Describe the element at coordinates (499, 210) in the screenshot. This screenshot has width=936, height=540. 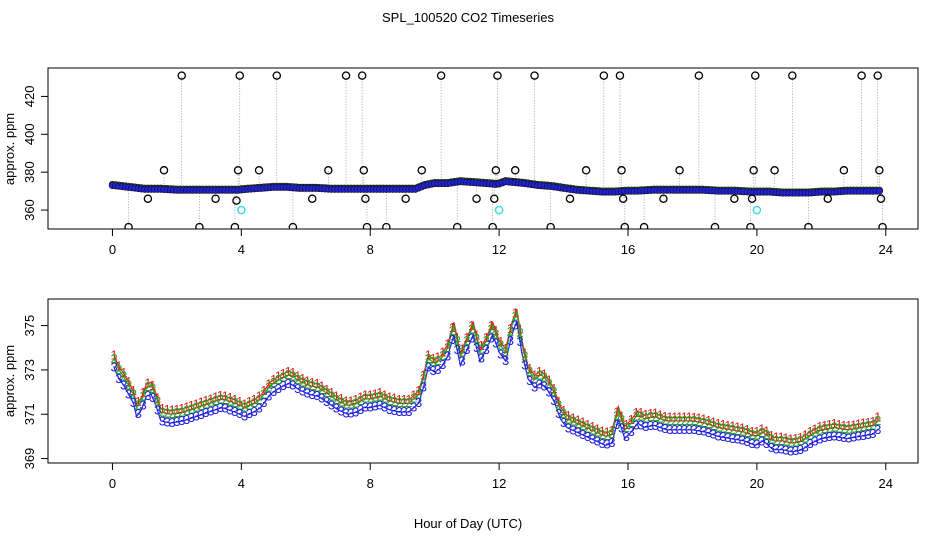
I see `cyan-point` at that location.